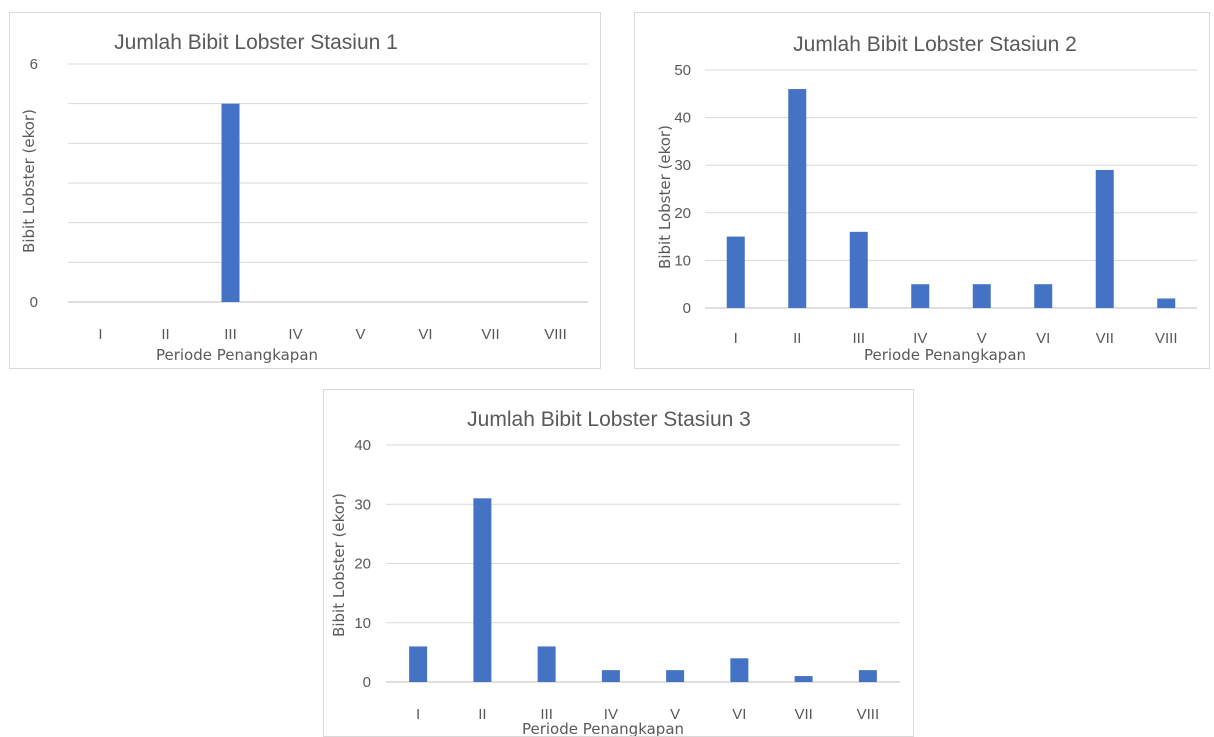 Image resolution: width=1214 pixels, height=737 pixels. I want to click on chart-title: Jumlah Bibit Lobster Stasiun 3, so click(609, 419).